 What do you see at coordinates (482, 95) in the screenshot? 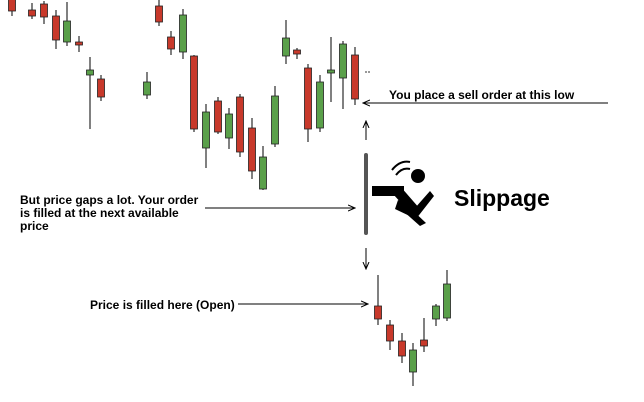
I see `sell-order-annotation: You place a sell order at this low` at bounding box center [482, 95].